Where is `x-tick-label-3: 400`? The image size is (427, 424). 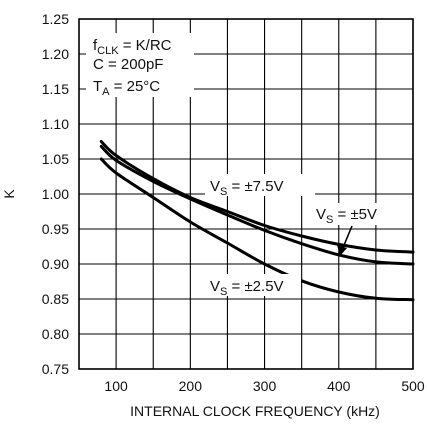
x-tick-label-3: 400 is located at coordinates (339, 386).